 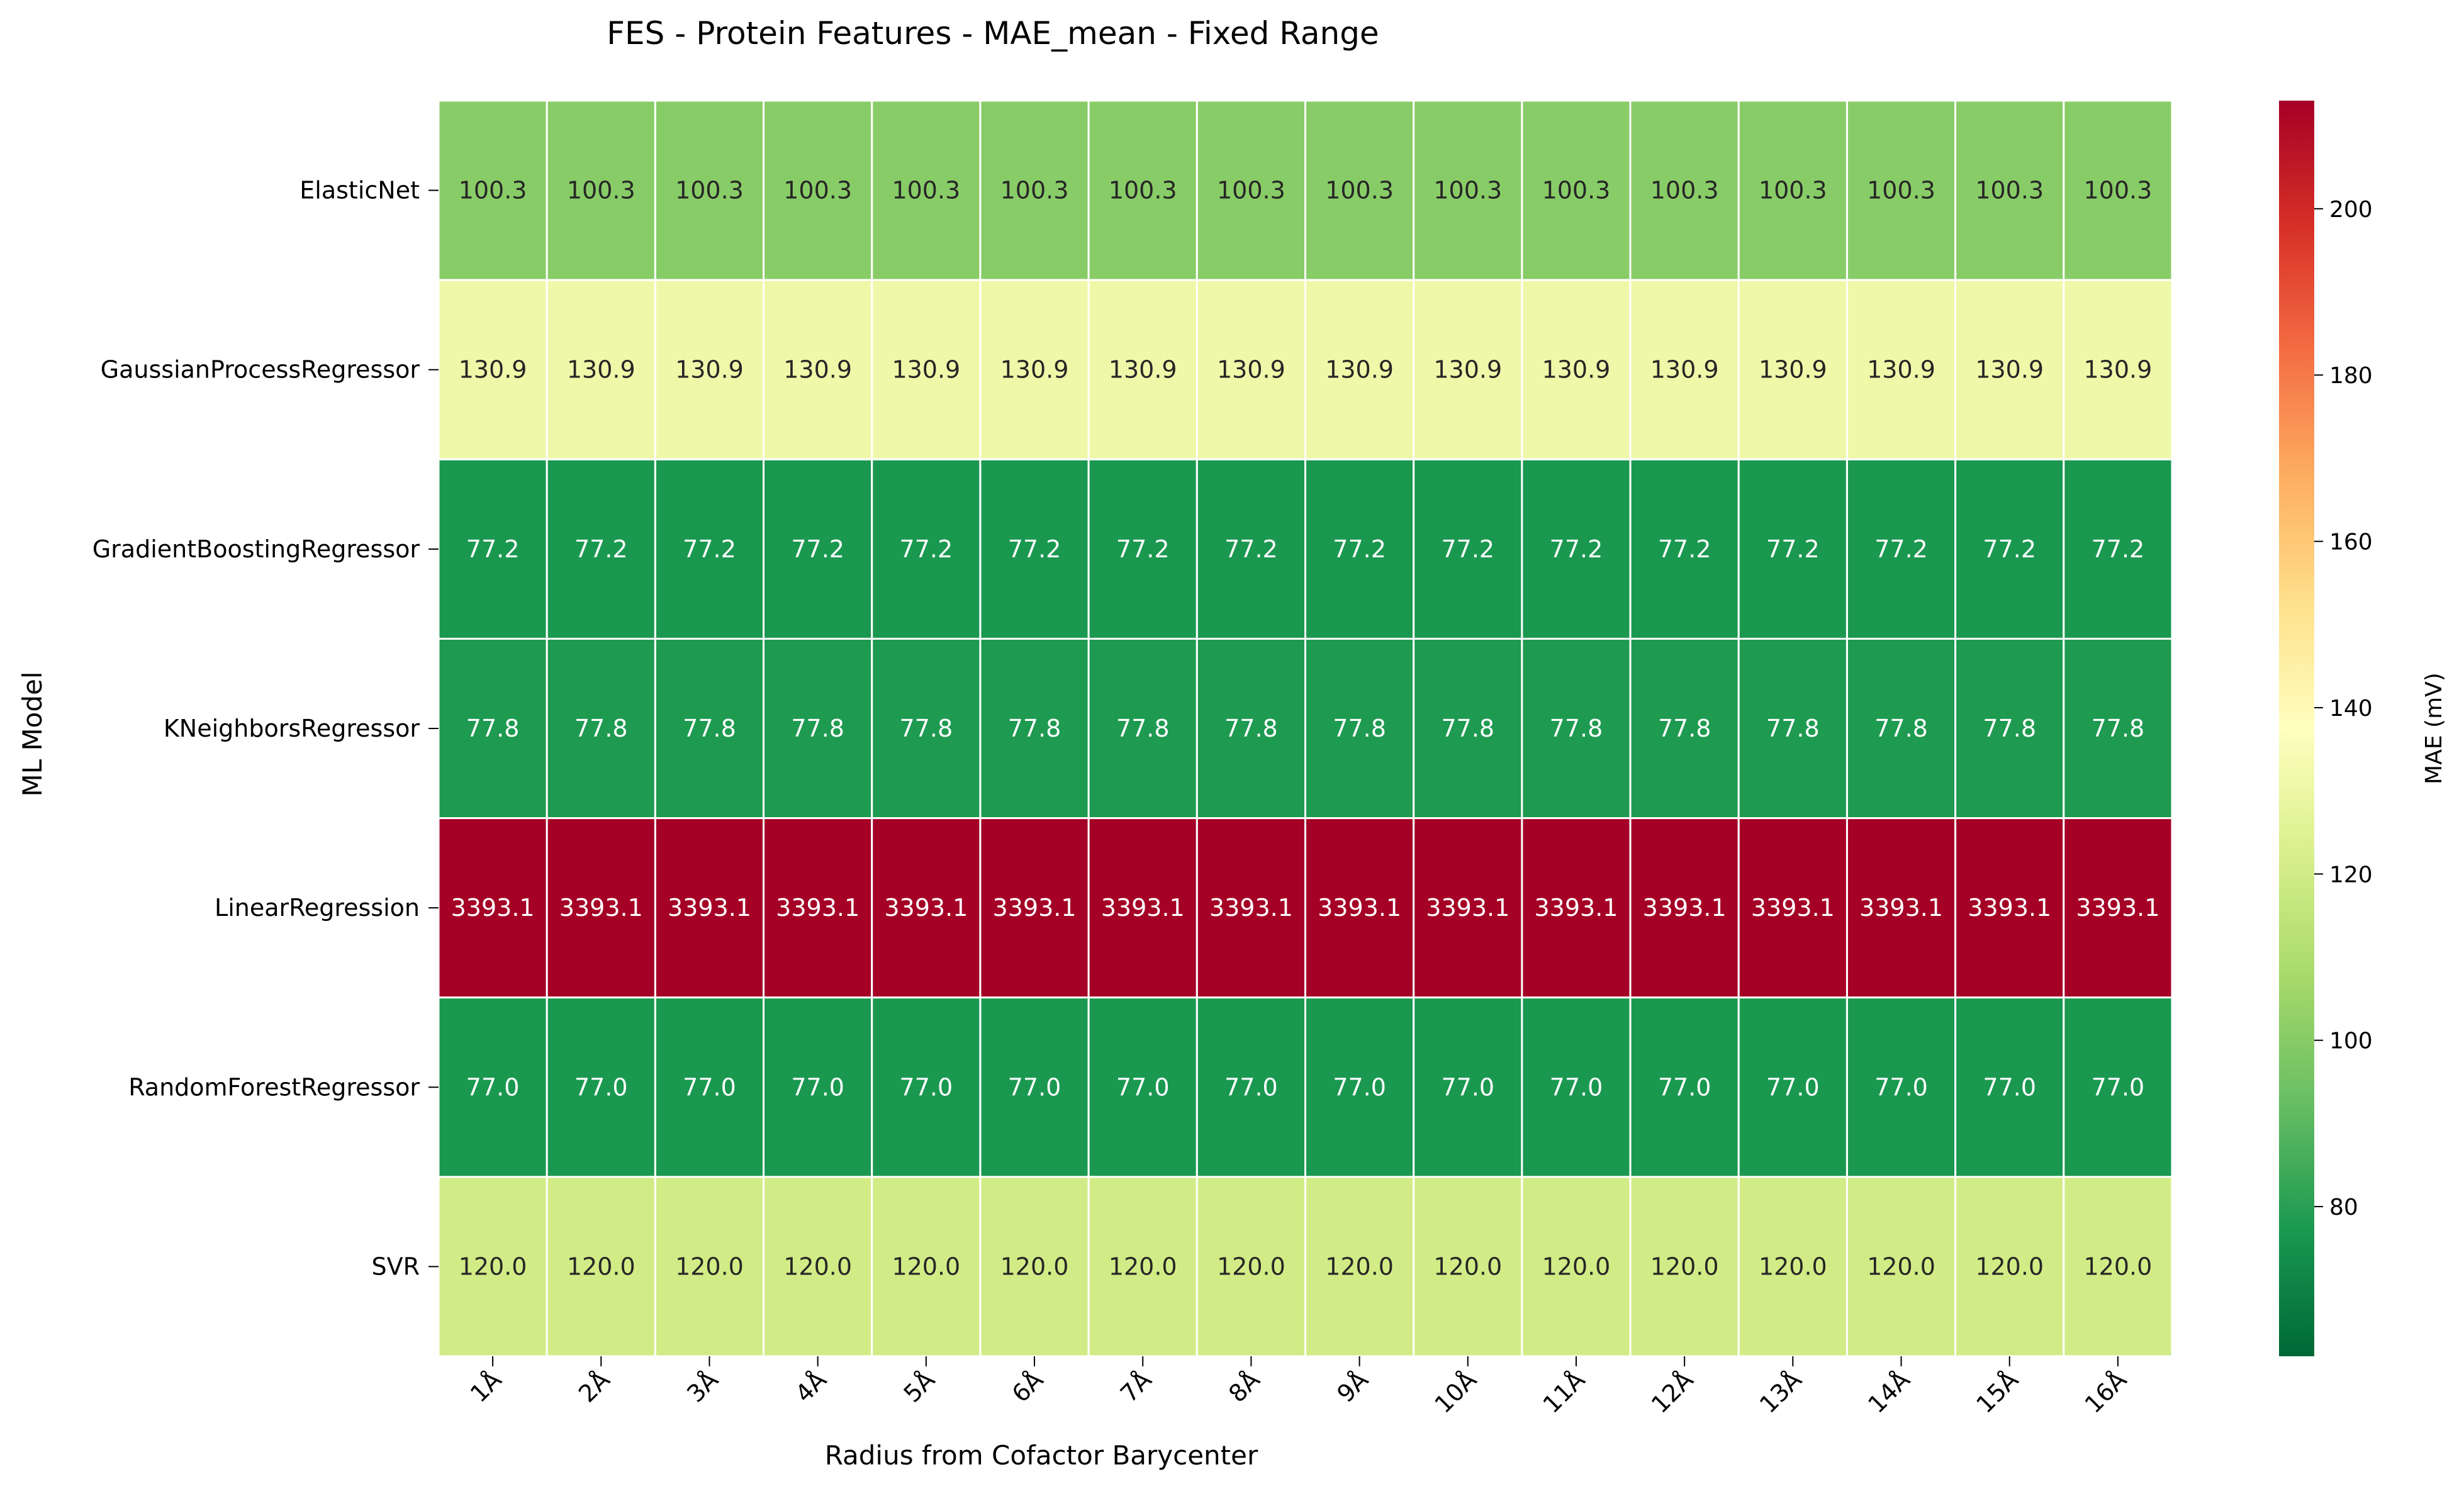 I want to click on y-axis-label: ML Model, so click(x=32, y=733).